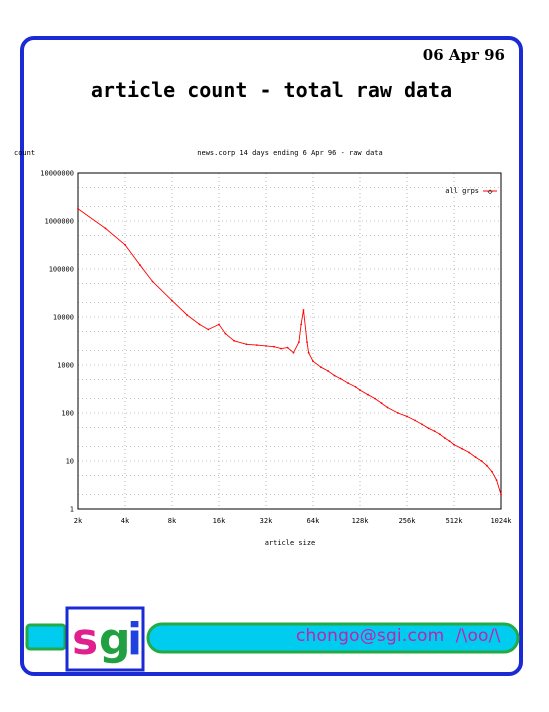 This screenshot has height=712, width=549. I want to click on legend: all grps ◇, so click(471, 191).